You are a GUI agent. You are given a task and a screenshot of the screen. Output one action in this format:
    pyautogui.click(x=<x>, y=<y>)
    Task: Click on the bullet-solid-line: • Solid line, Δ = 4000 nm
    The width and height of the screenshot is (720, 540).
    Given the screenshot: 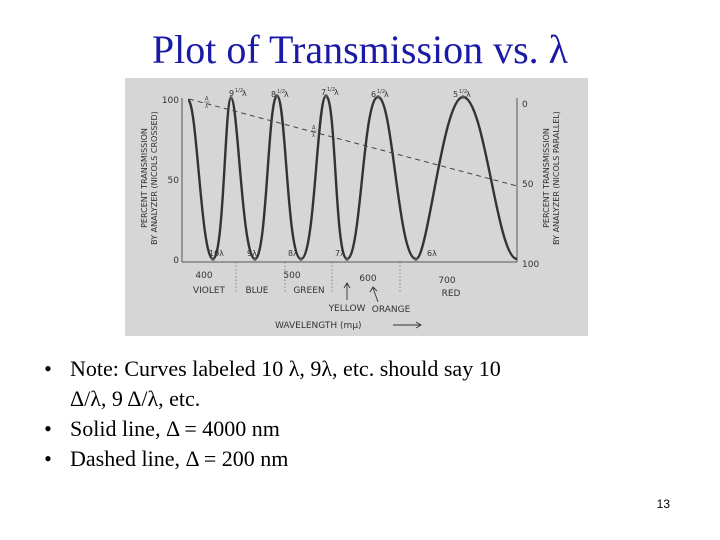 What is the action you would take?
    pyautogui.click(x=348, y=429)
    